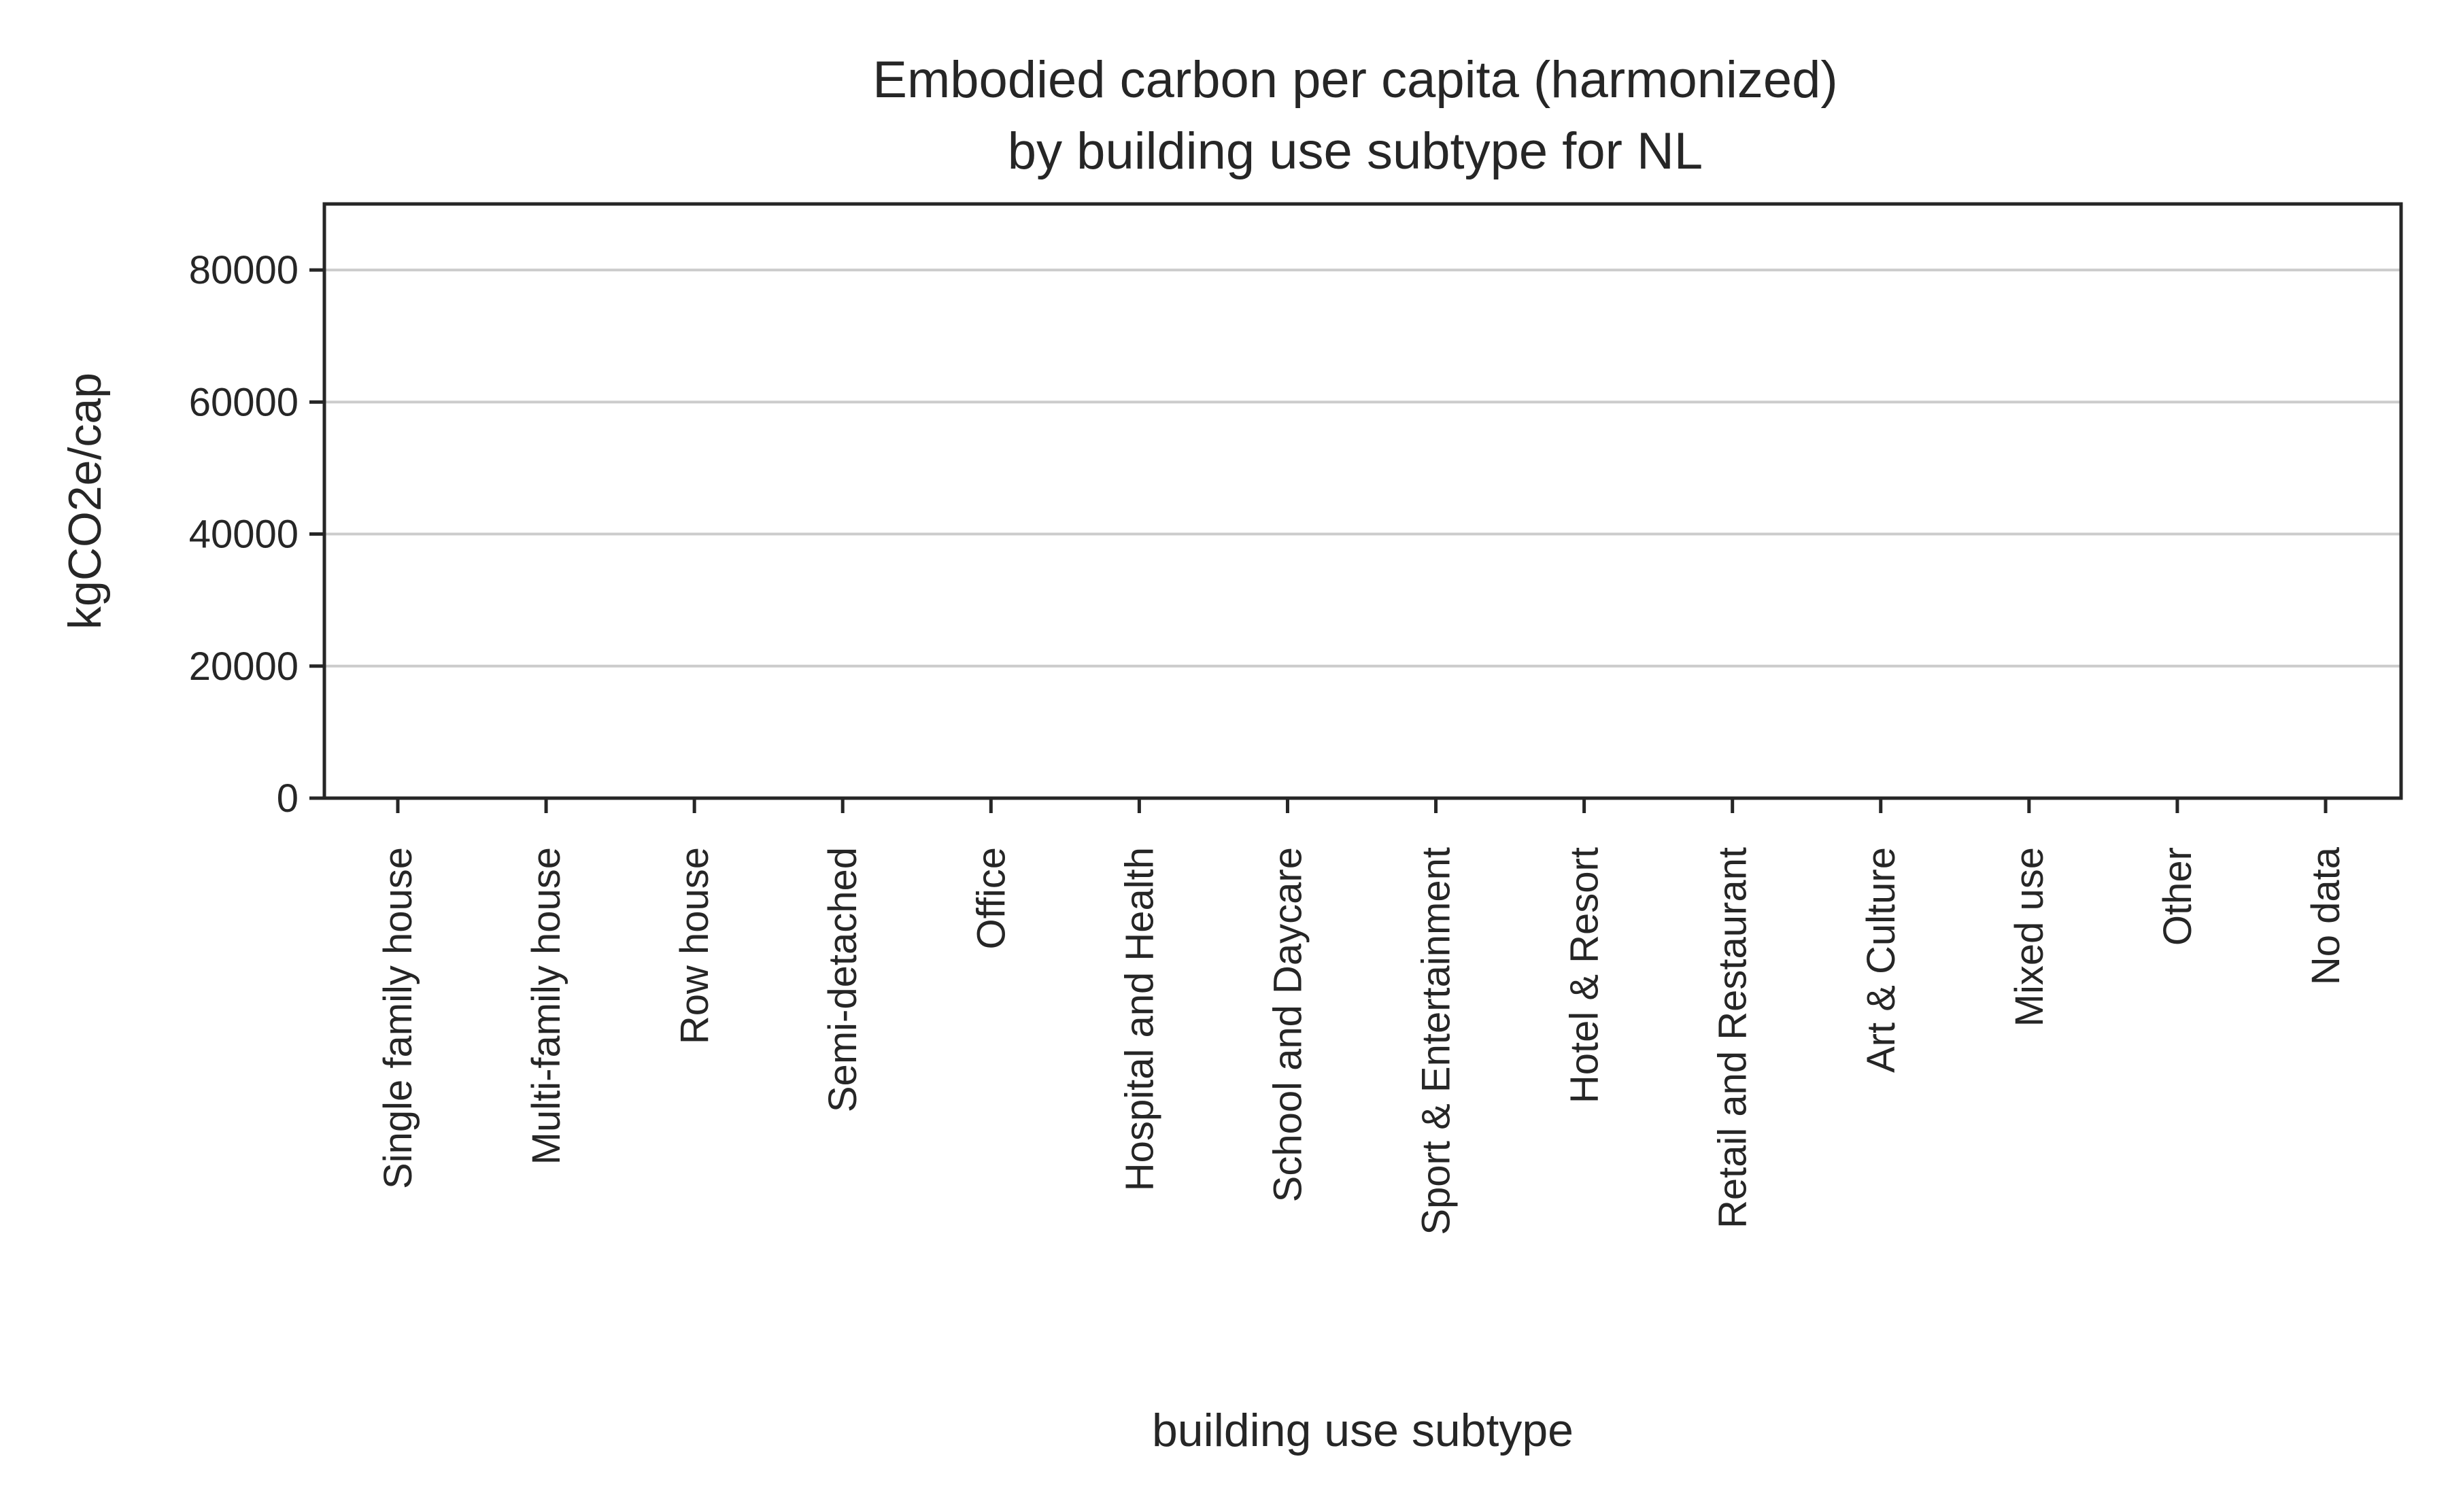 The image size is (2448, 1512). Describe the element at coordinates (843, 979) in the screenshot. I see `x-tick-label: Semi-detached` at that location.